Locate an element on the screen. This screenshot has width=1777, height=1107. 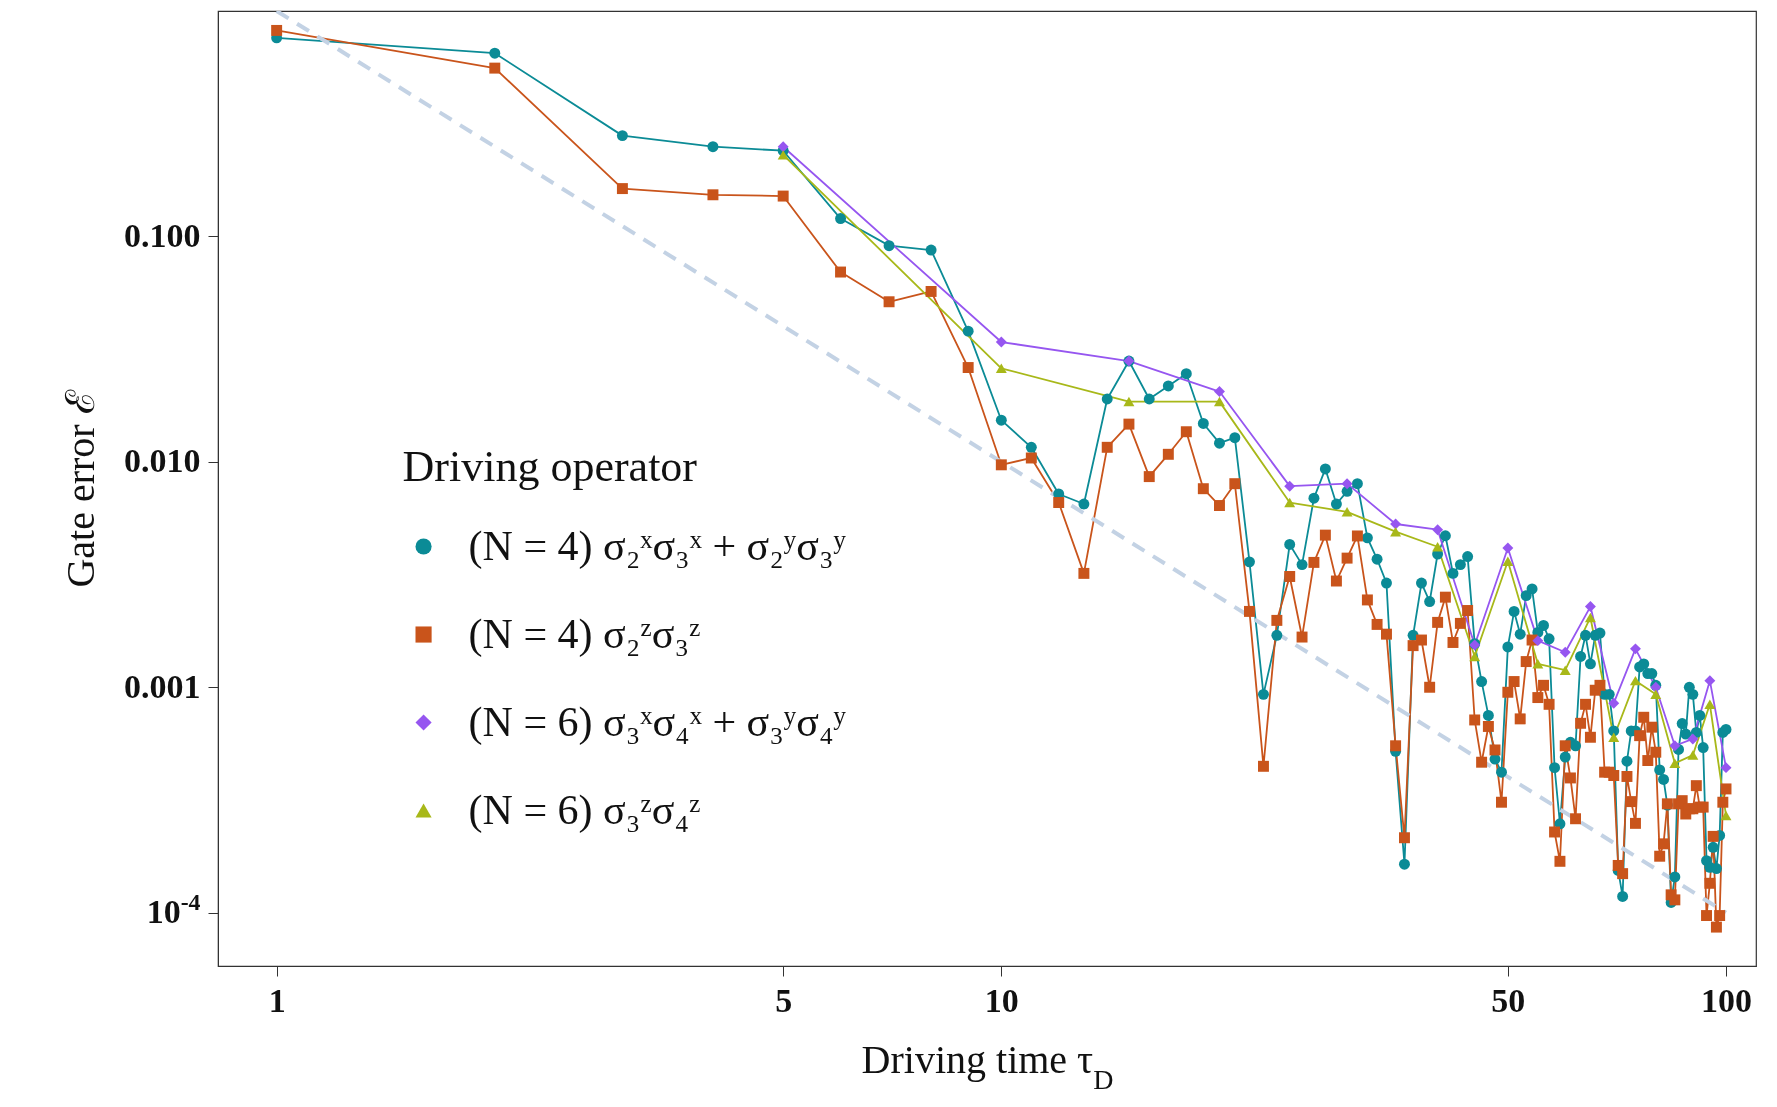
y-tick-label: 0.001 is located at coordinates (162, 686).